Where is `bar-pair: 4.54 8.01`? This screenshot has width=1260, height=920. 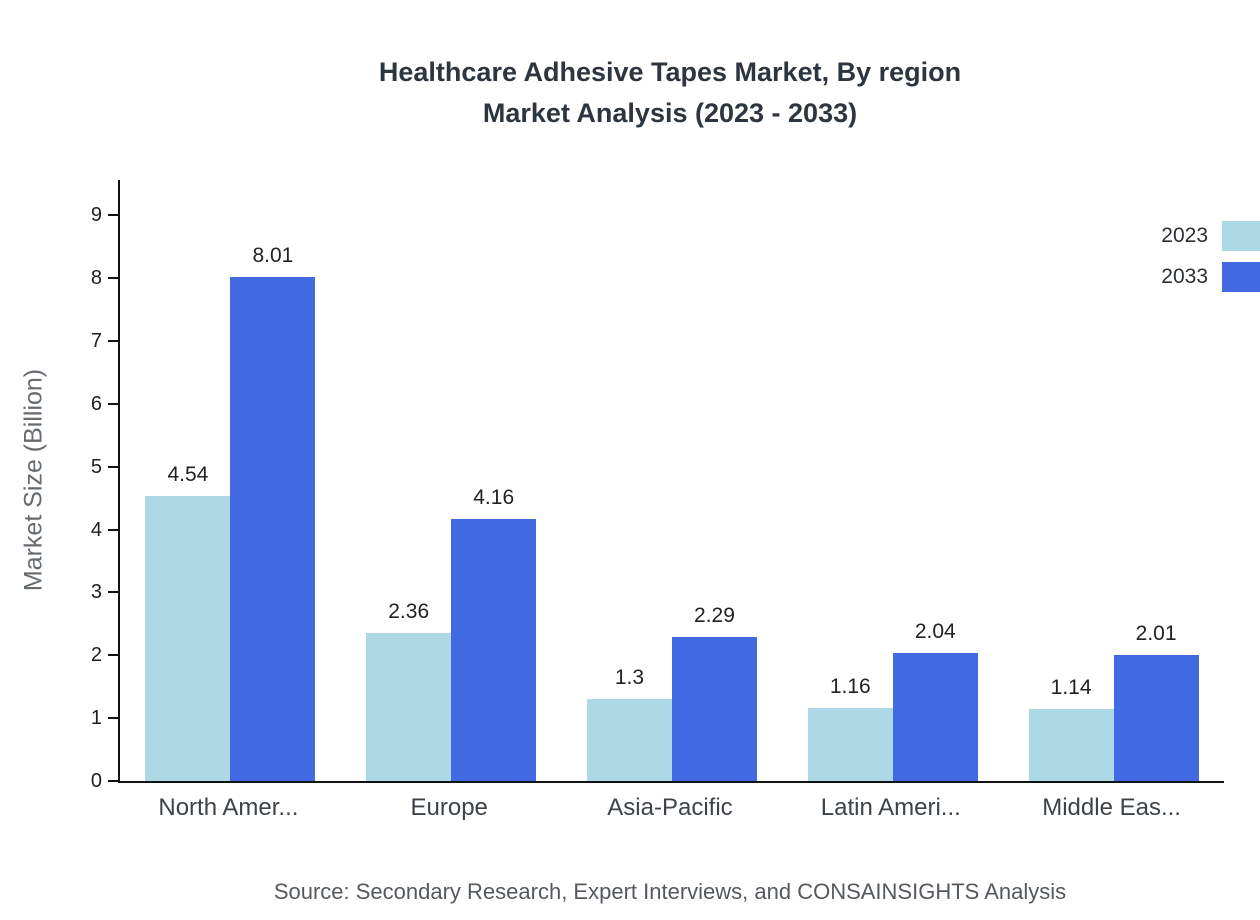
bar-pair: 4.54 8.01 is located at coordinates (230, 512).